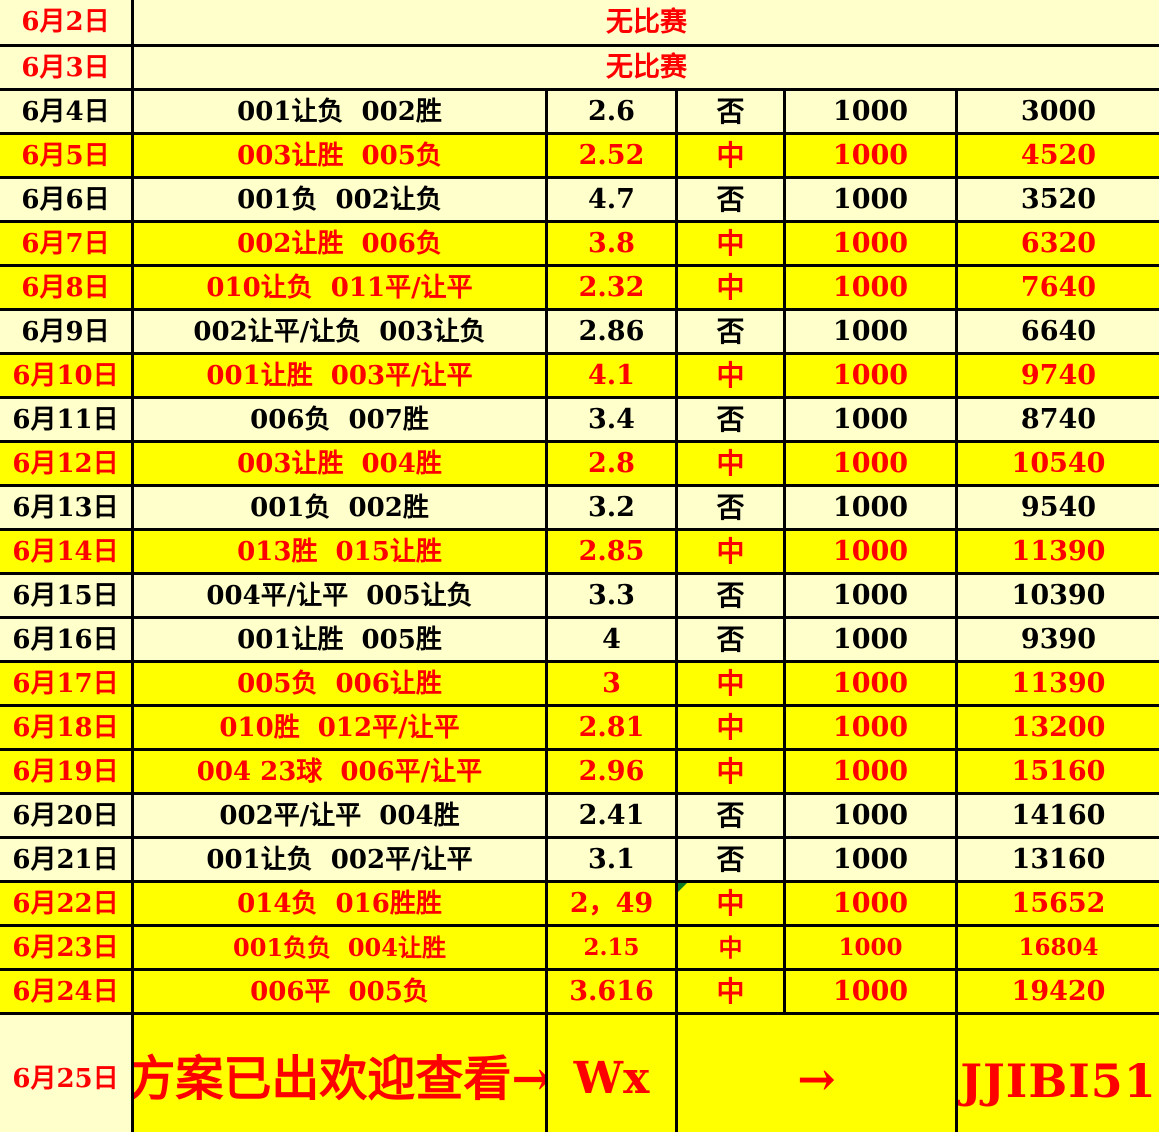 This screenshot has width=1159, height=1132. What do you see at coordinates (338, 462) in the screenshot?
I see `picks-cell: 003让胜 004胜` at bounding box center [338, 462].